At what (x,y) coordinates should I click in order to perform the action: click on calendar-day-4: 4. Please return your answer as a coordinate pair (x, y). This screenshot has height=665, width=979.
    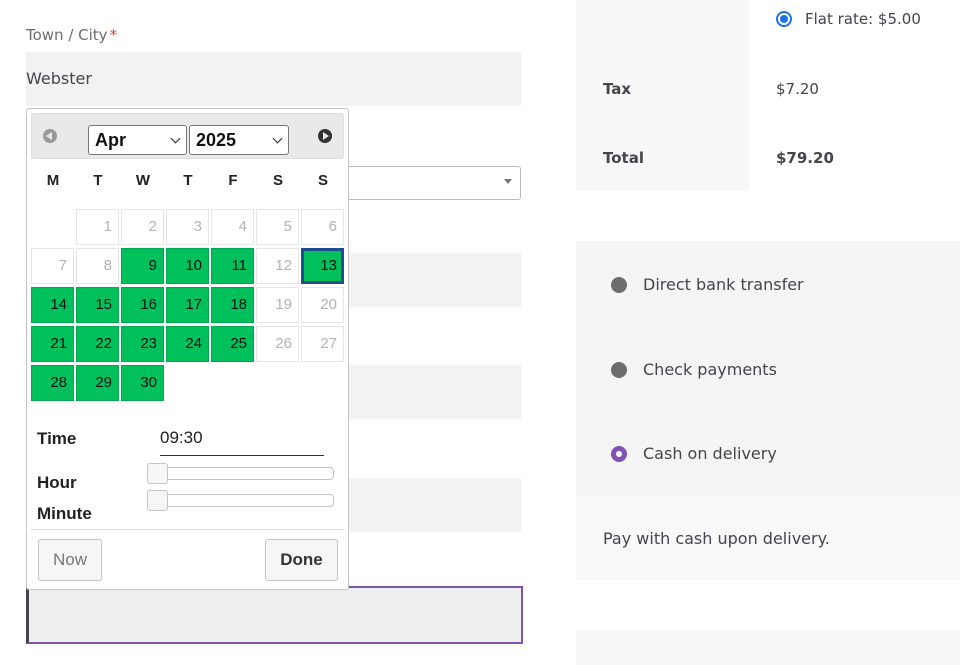
    Looking at the image, I should click on (232, 227).